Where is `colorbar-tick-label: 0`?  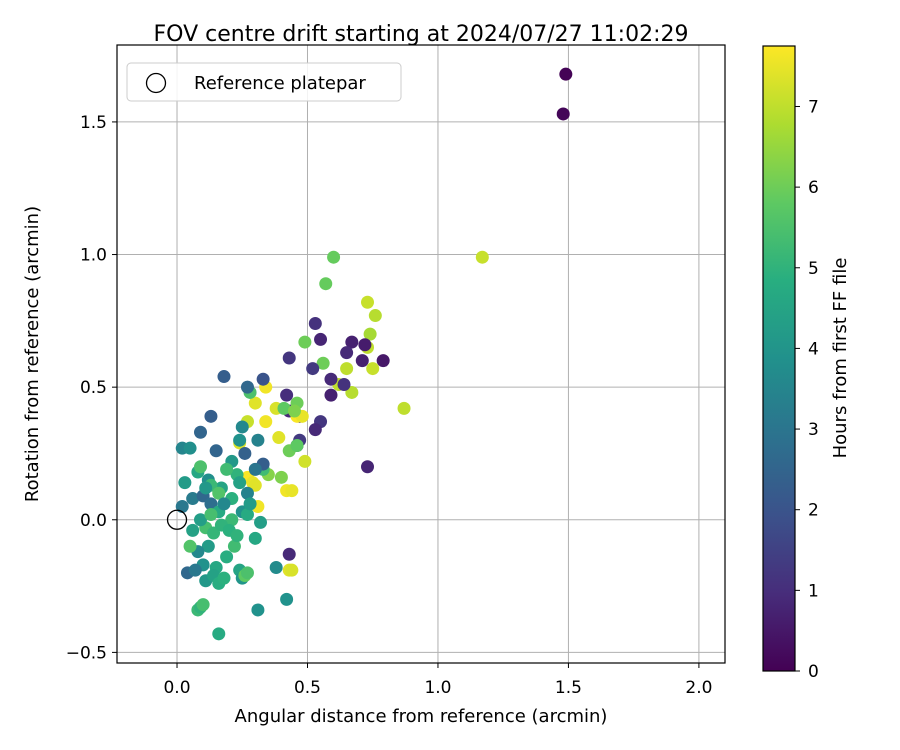
colorbar-tick-label: 0 is located at coordinates (813, 672).